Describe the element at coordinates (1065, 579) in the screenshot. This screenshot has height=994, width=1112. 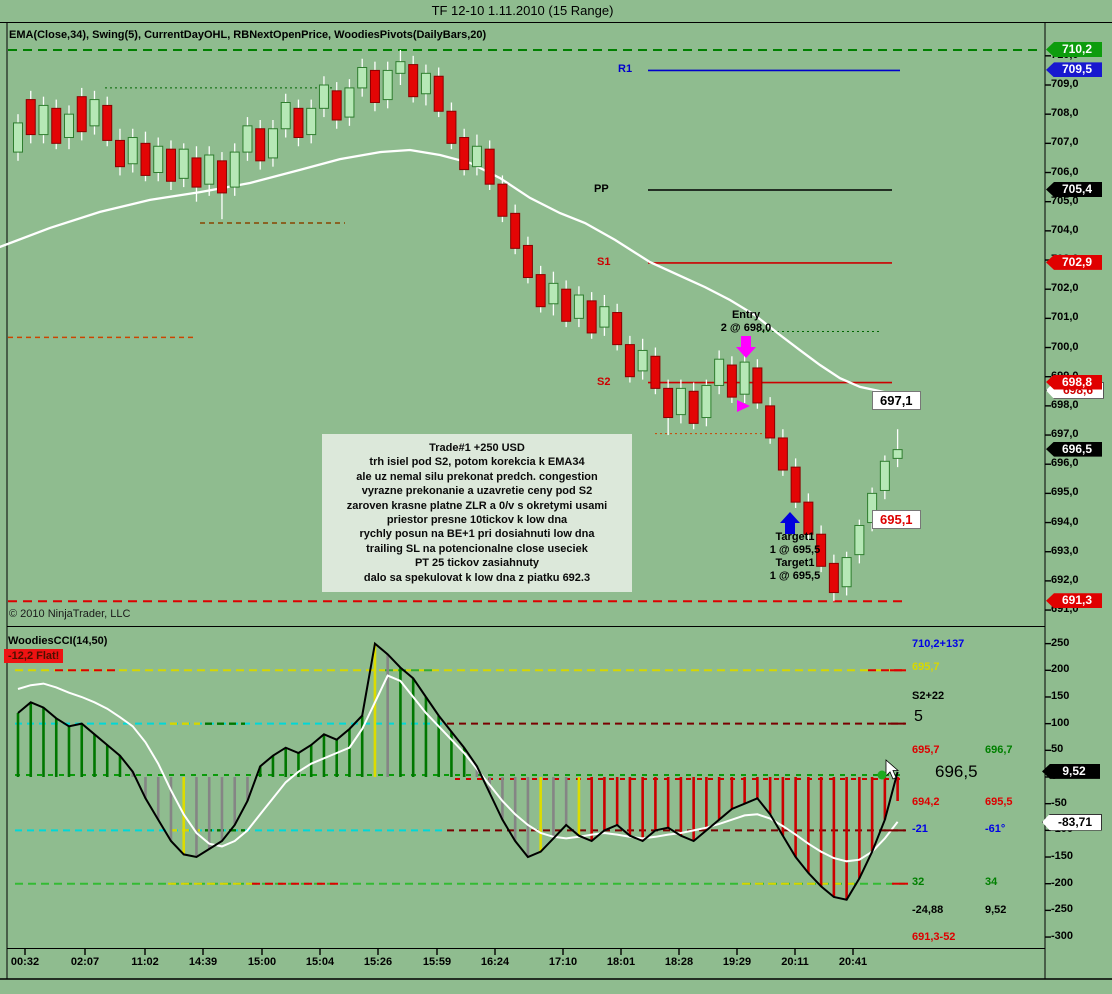
I see `price-axis-tick: 692,0` at that location.